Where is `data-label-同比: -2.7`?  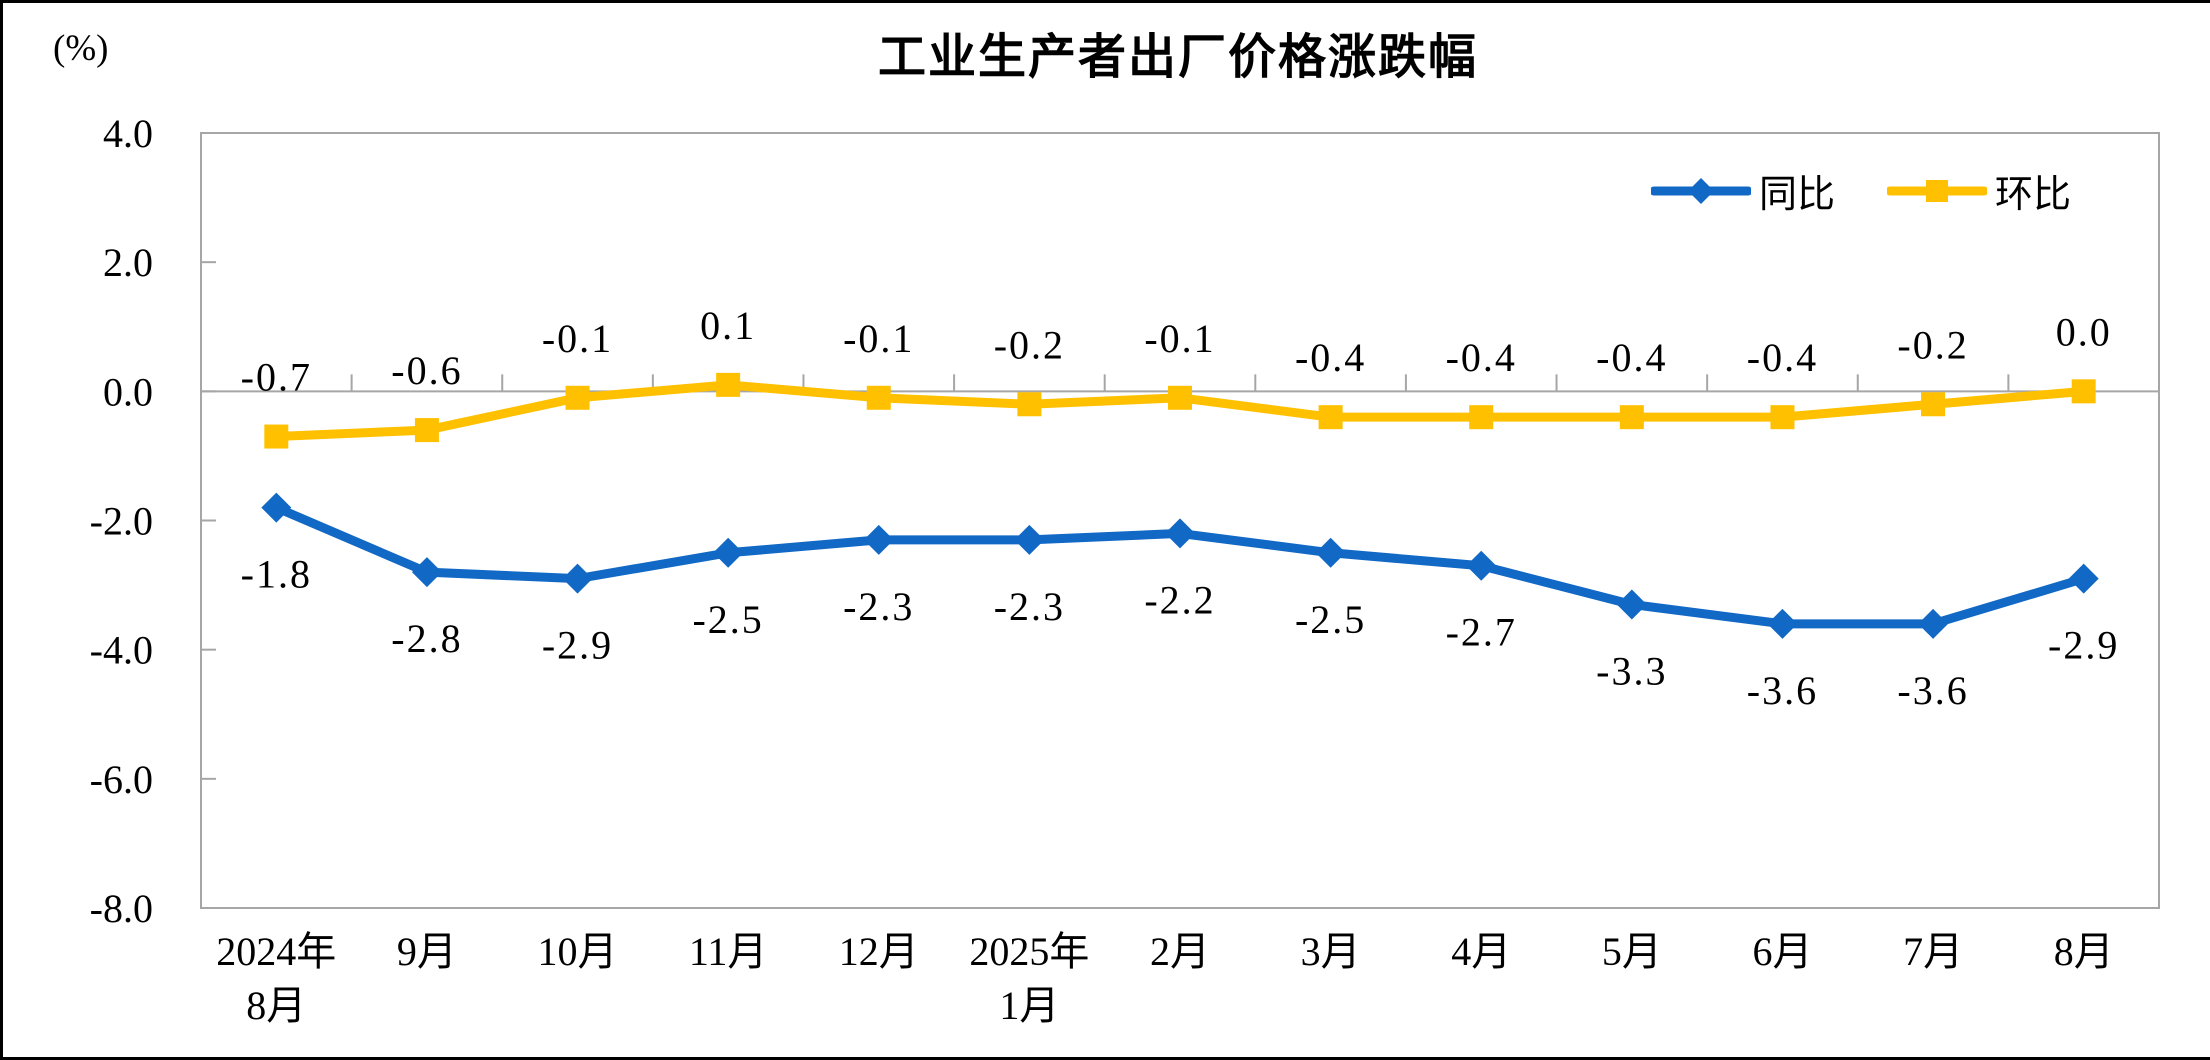 data-label-同比: -2.7 is located at coordinates (1481, 632).